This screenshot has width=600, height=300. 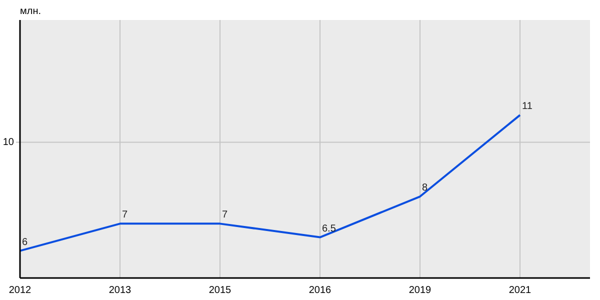 What do you see at coordinates (320, 290) in the screenshot?
I see `x-tick-label: 2016` at bounding box center [320, 290].